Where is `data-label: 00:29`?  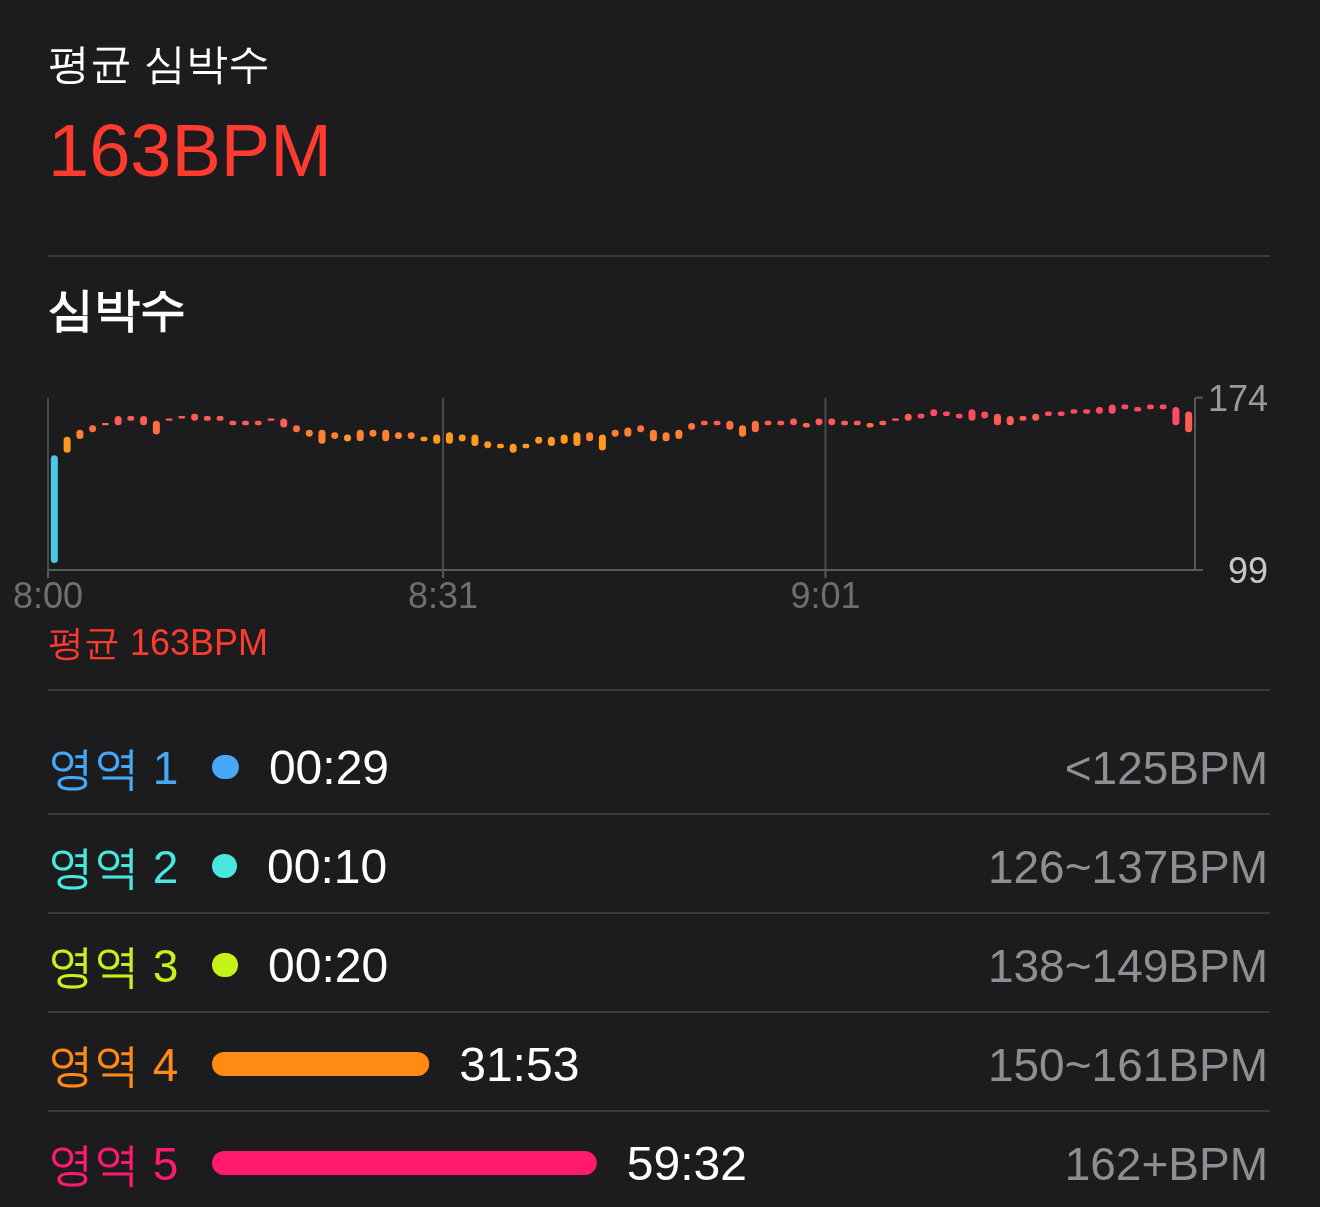 data-label: 00:29 is located at coordinates (329, 767).